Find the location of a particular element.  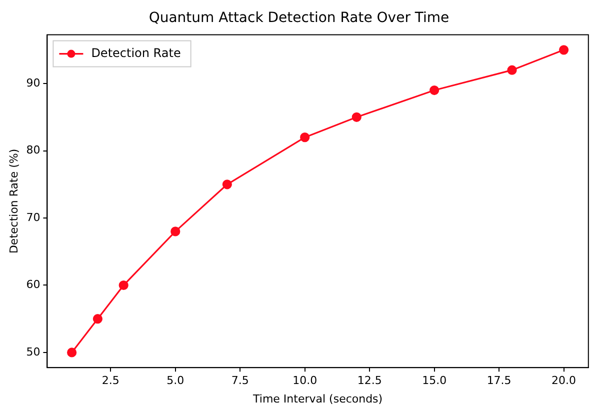

y-tick-label: 50 is located at coordinates (33, 351).